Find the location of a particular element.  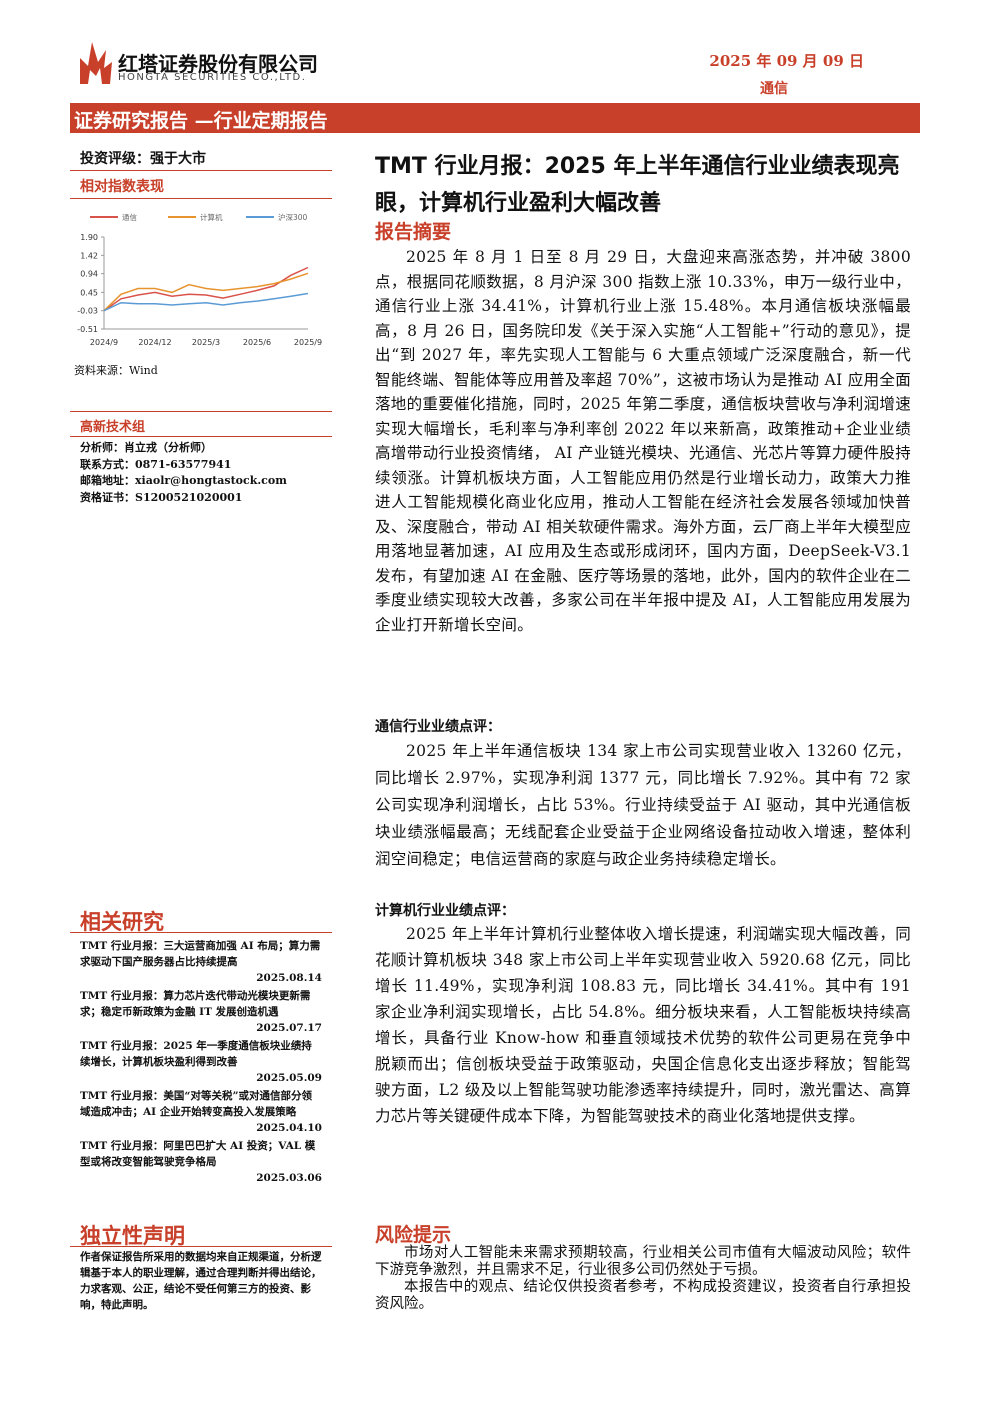

report-type: 证券研究报告 —行业定期报告 is located at coordinates (201, 121).